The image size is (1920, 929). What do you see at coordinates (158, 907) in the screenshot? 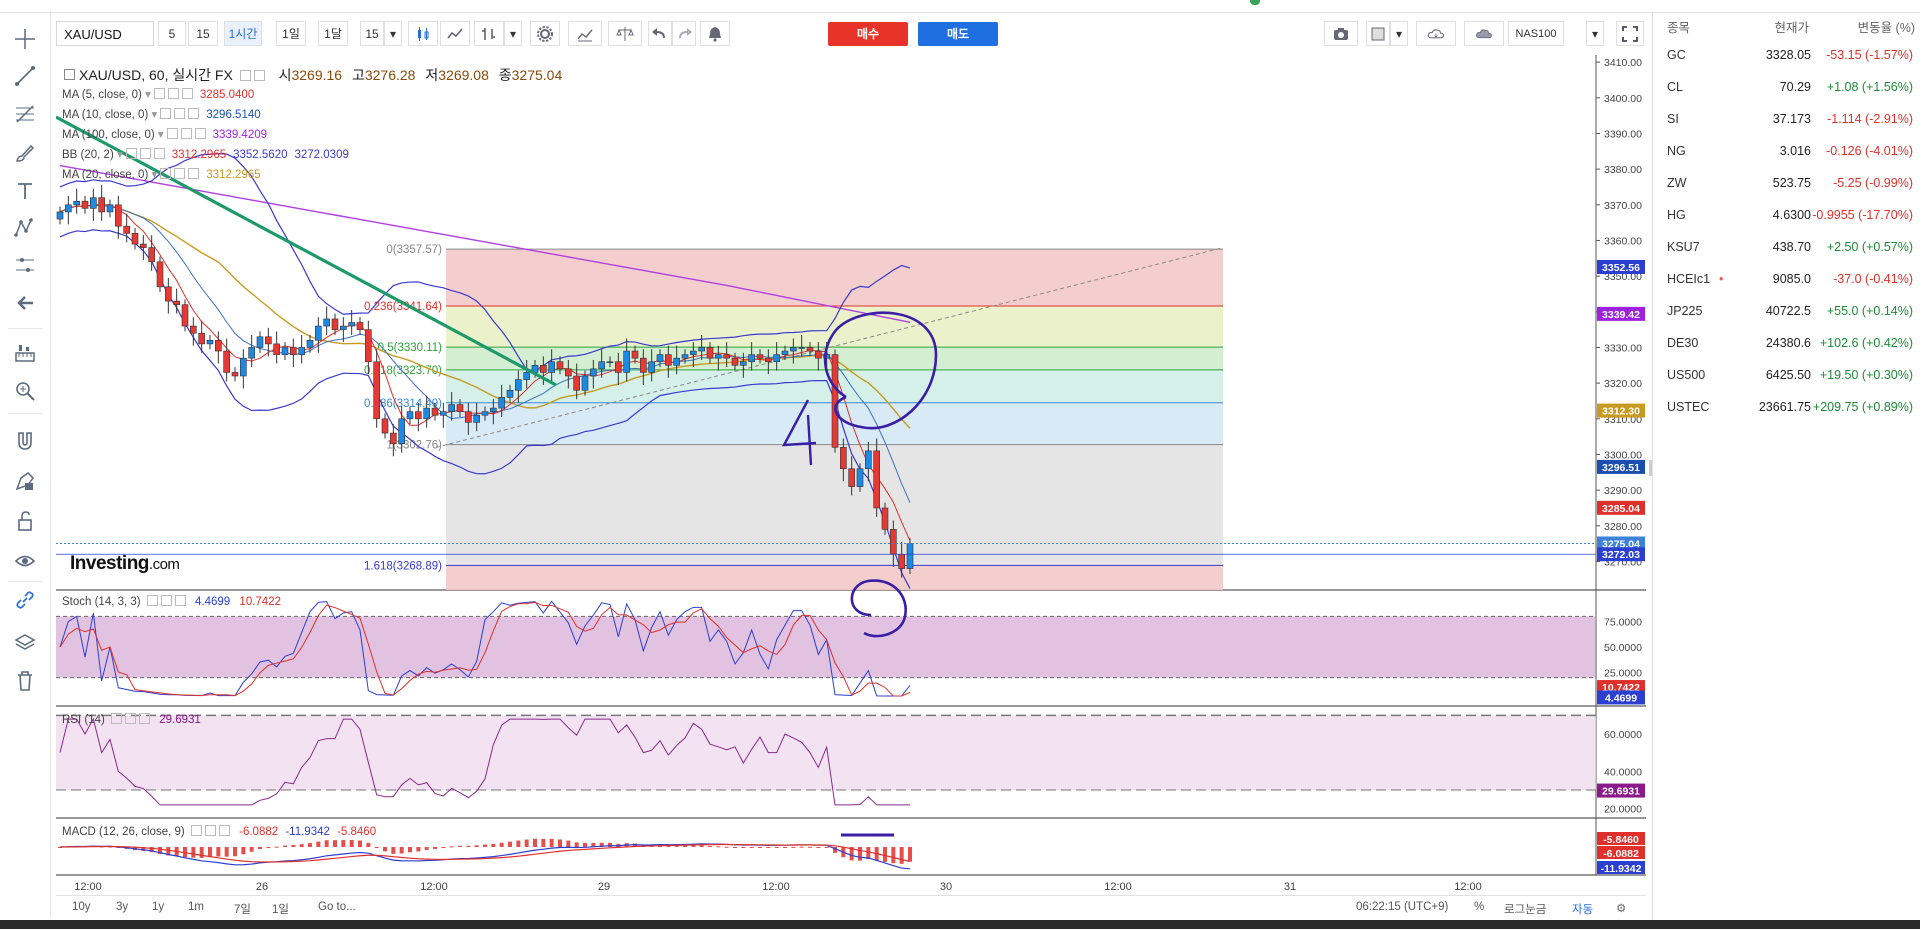
I see `range-1y: 1y` at bounding box center [158, 907].